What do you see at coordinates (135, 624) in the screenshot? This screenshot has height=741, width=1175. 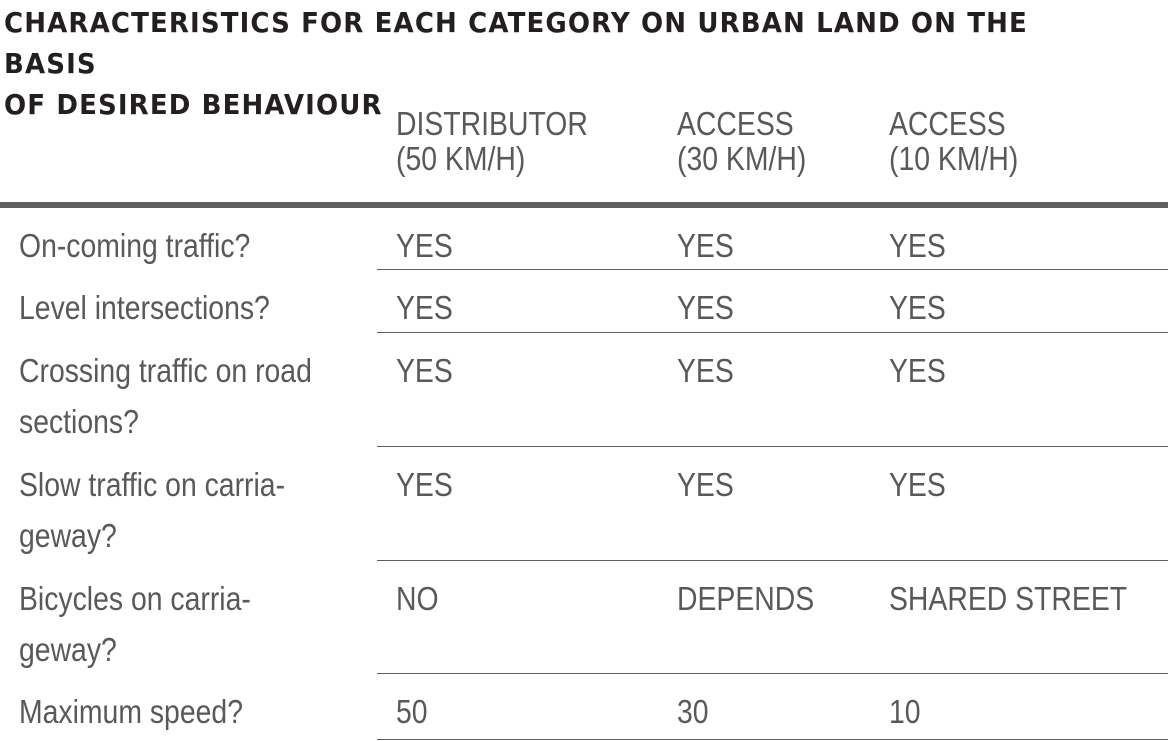 I see `row-label: Bicycles on carria-geway?` at bounding box center [135, 624].